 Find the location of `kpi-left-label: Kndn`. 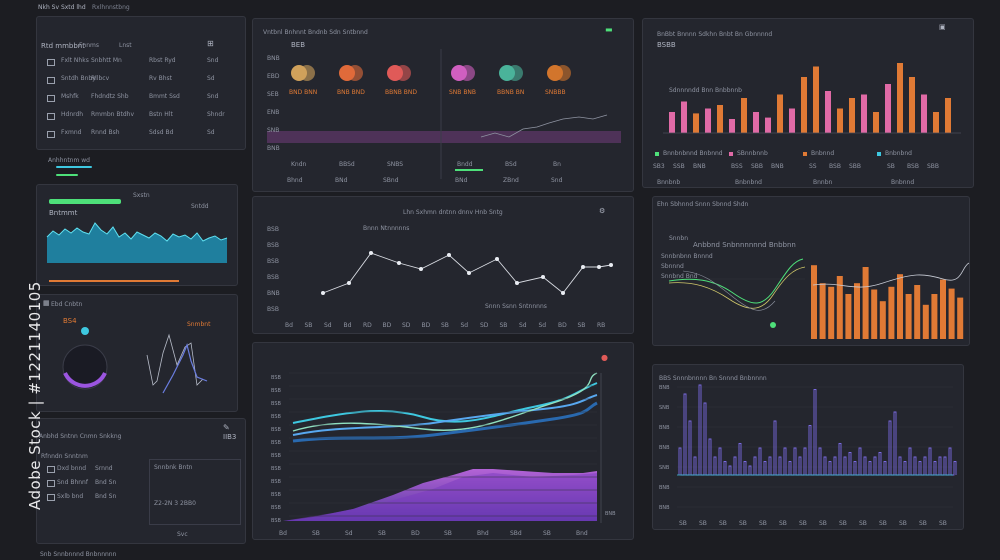

kpi-left-label: Kndn is located at coordinates (299, 164).